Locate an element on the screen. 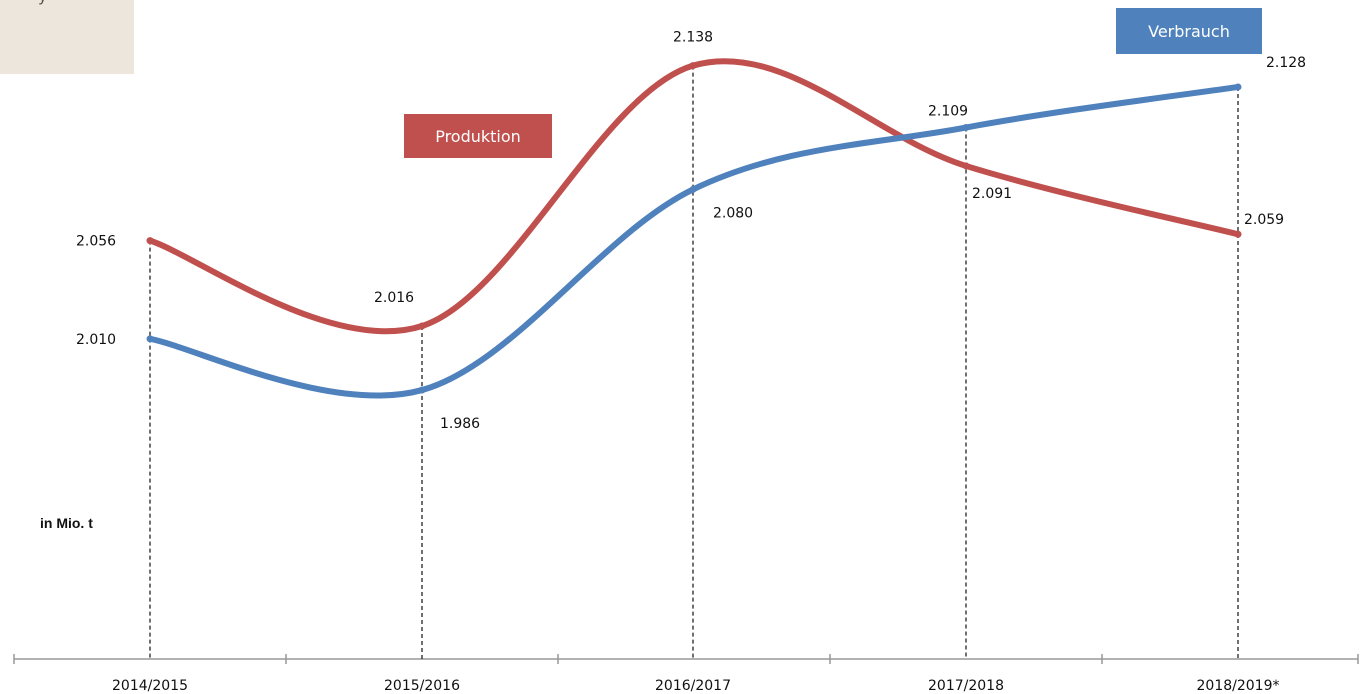 This screenshot has width=1368, height=694. legend-verbrauch-label: Verbrauch is located at coordinates (1189, 31).